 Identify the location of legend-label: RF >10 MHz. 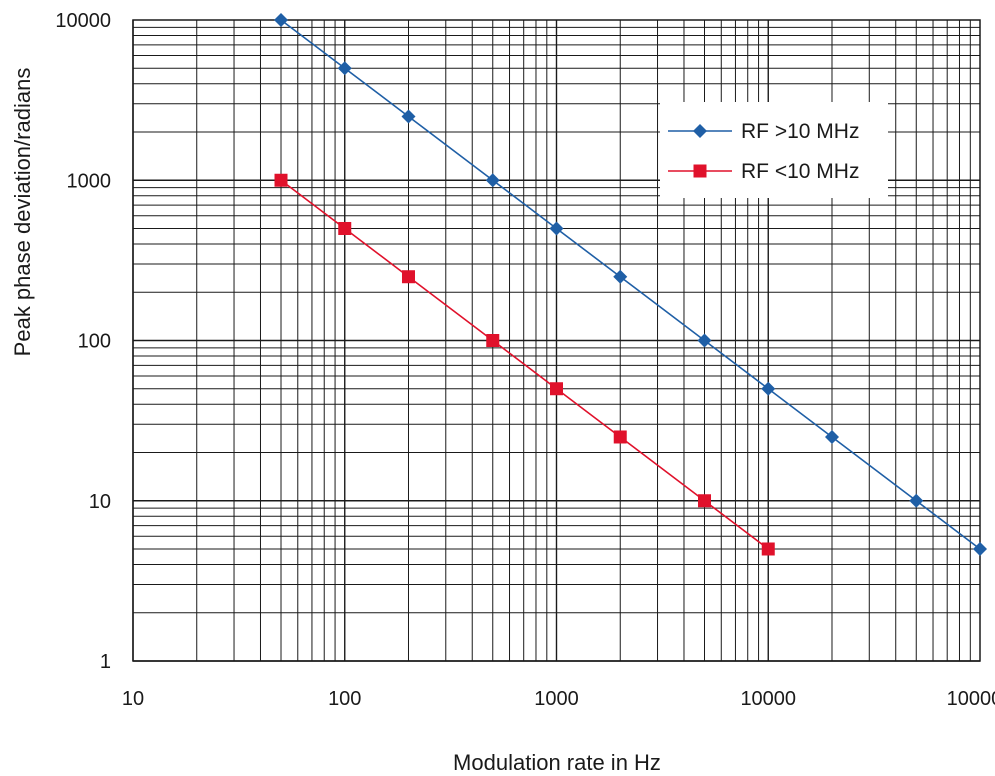
(800, 131).